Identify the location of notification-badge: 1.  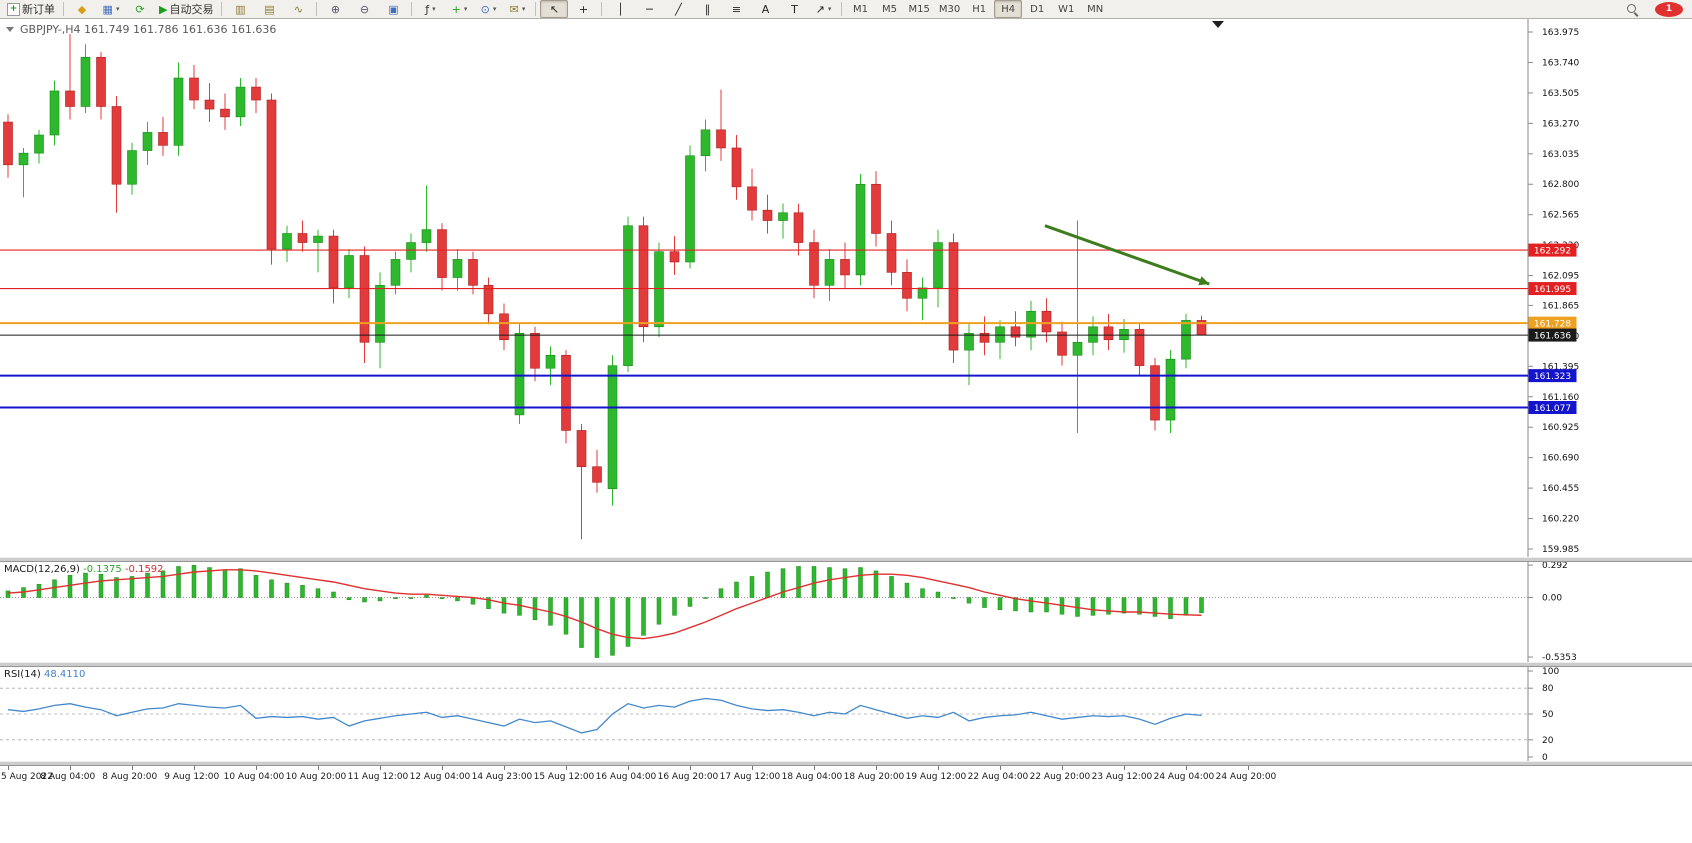
(1669, 9).